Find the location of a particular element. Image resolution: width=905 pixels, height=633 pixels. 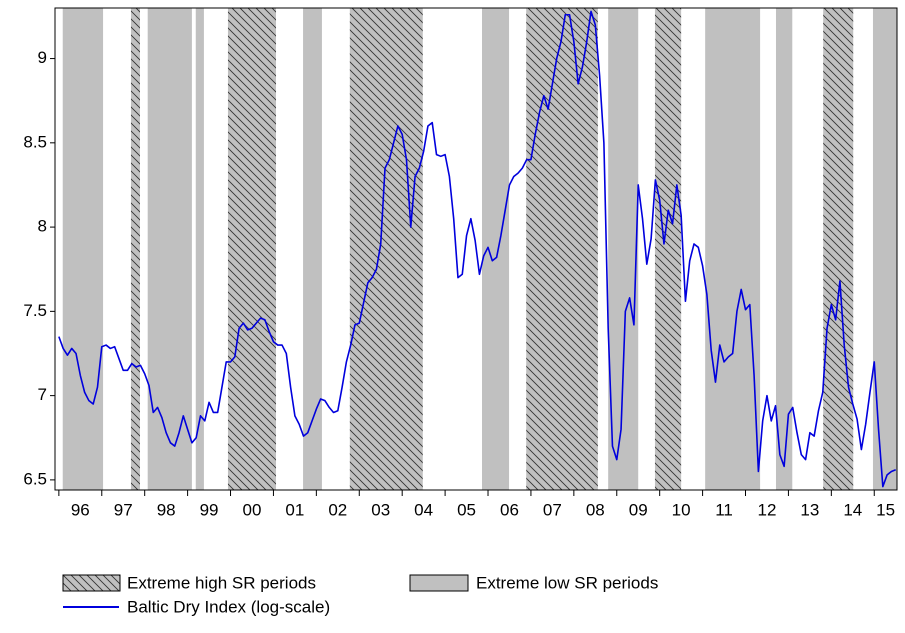

x-tick-label: 12 is located at coordinates (767, 509).